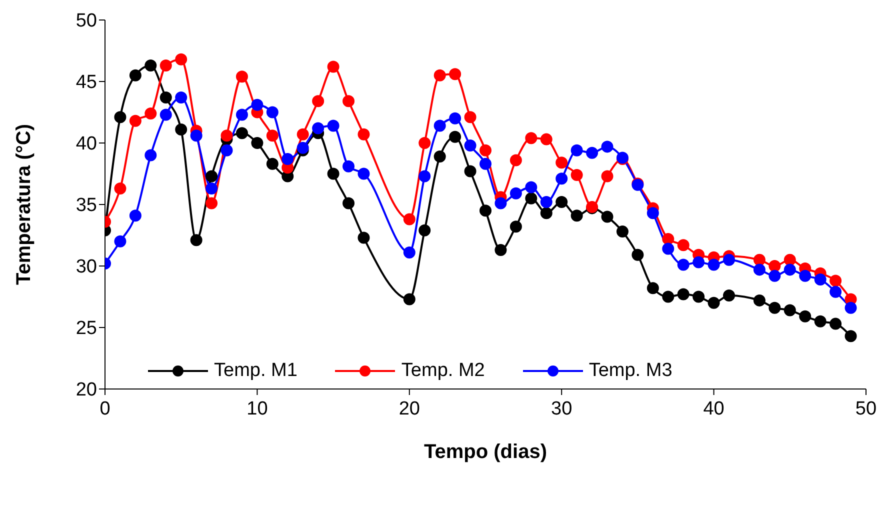  I want to click on x-tick-label: 20, so click(409, 409).